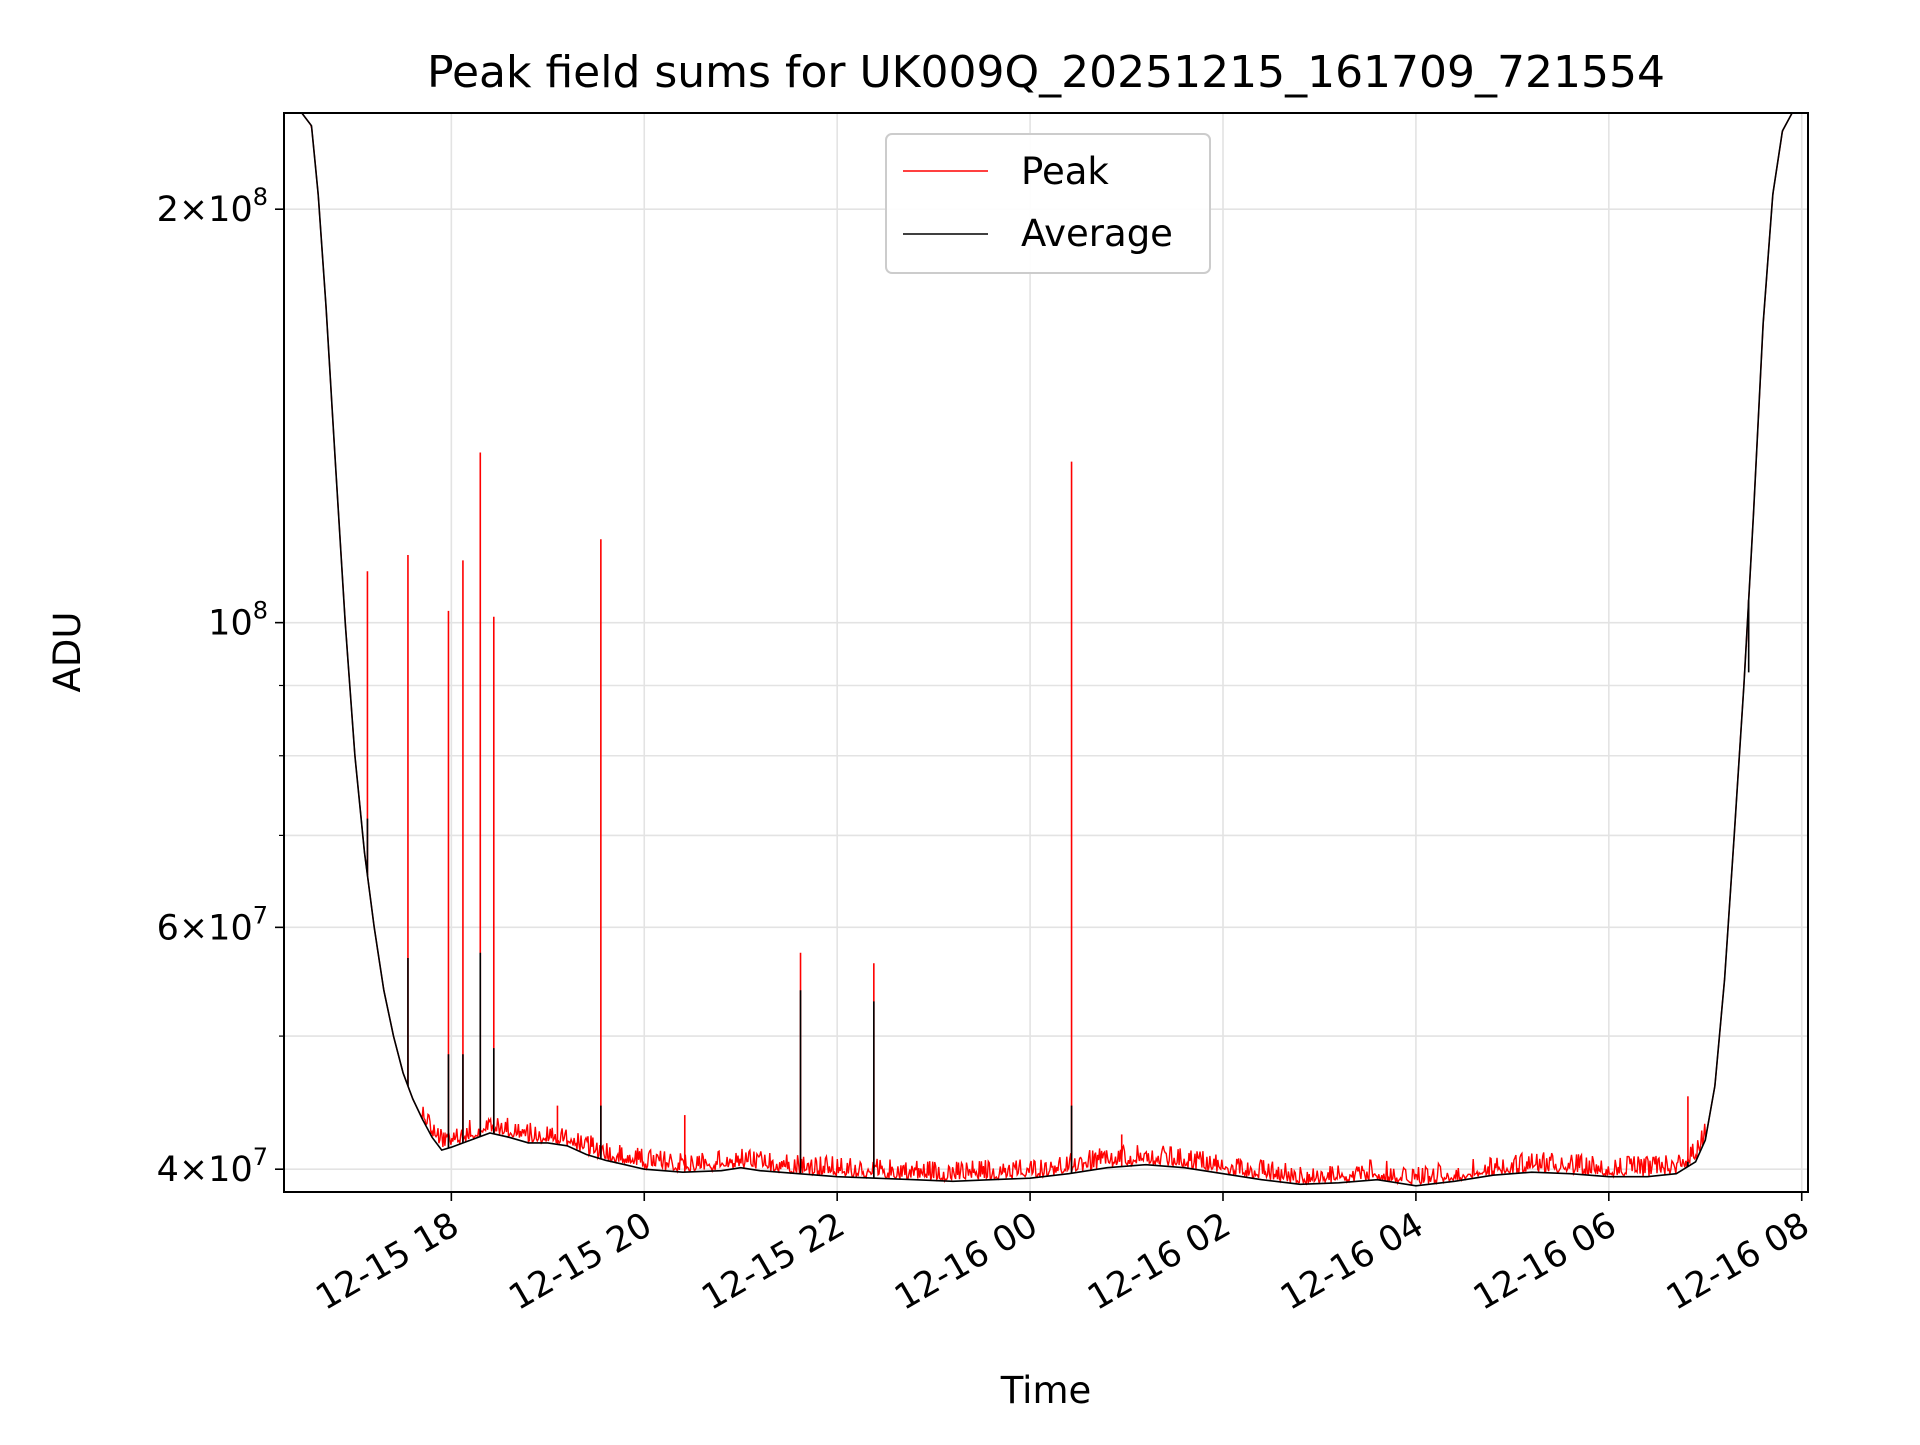  I want to click on legend-box, so click(1048, 203).